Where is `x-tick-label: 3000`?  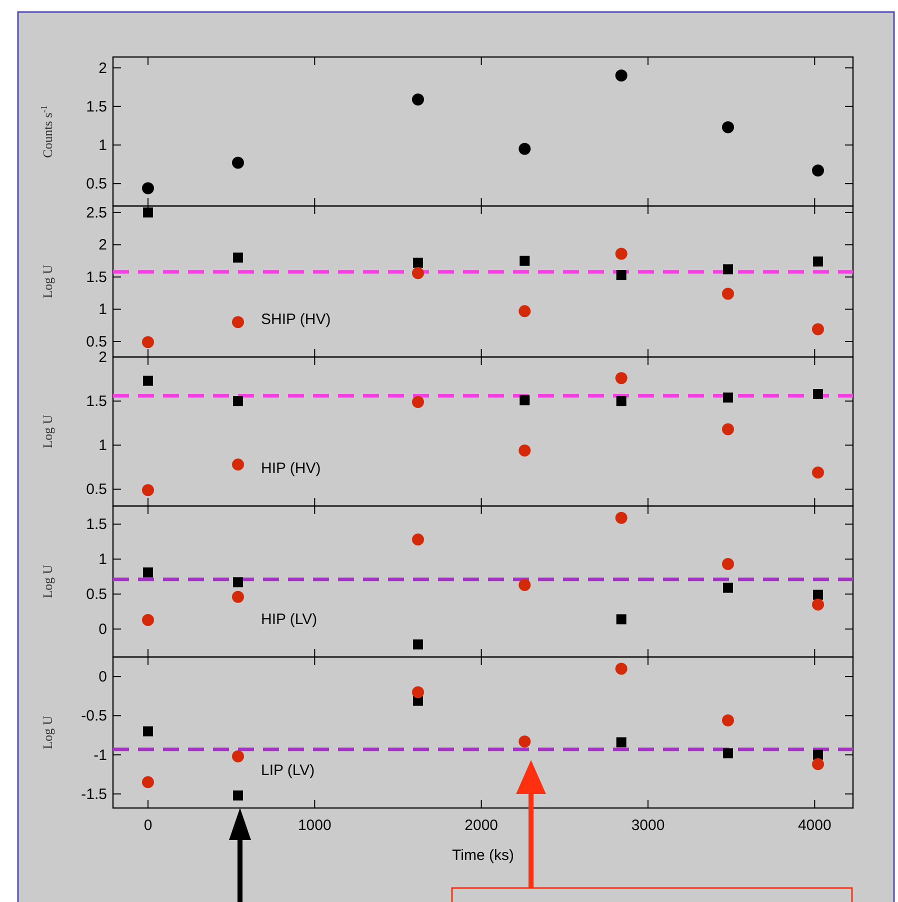 x-tick-label: 3000 is located at coordinates (648, 825).